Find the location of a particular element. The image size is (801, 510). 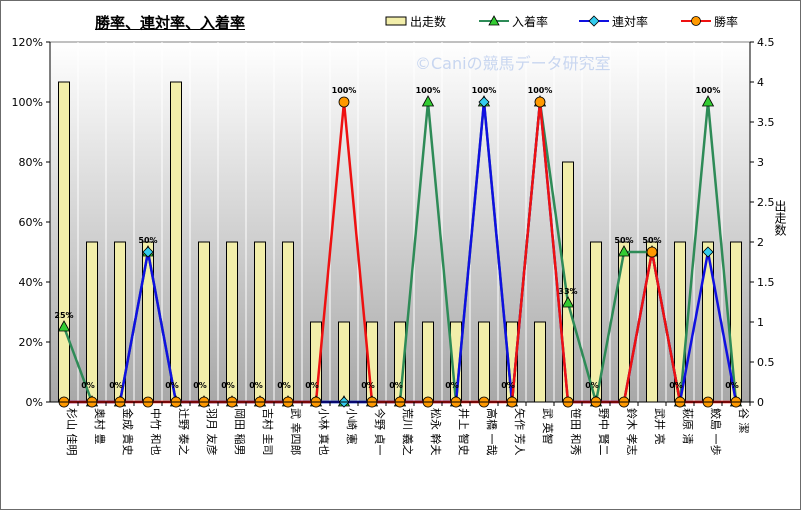

x-tick-label: 岡田 稲男 is located at coordinates (239, 432).